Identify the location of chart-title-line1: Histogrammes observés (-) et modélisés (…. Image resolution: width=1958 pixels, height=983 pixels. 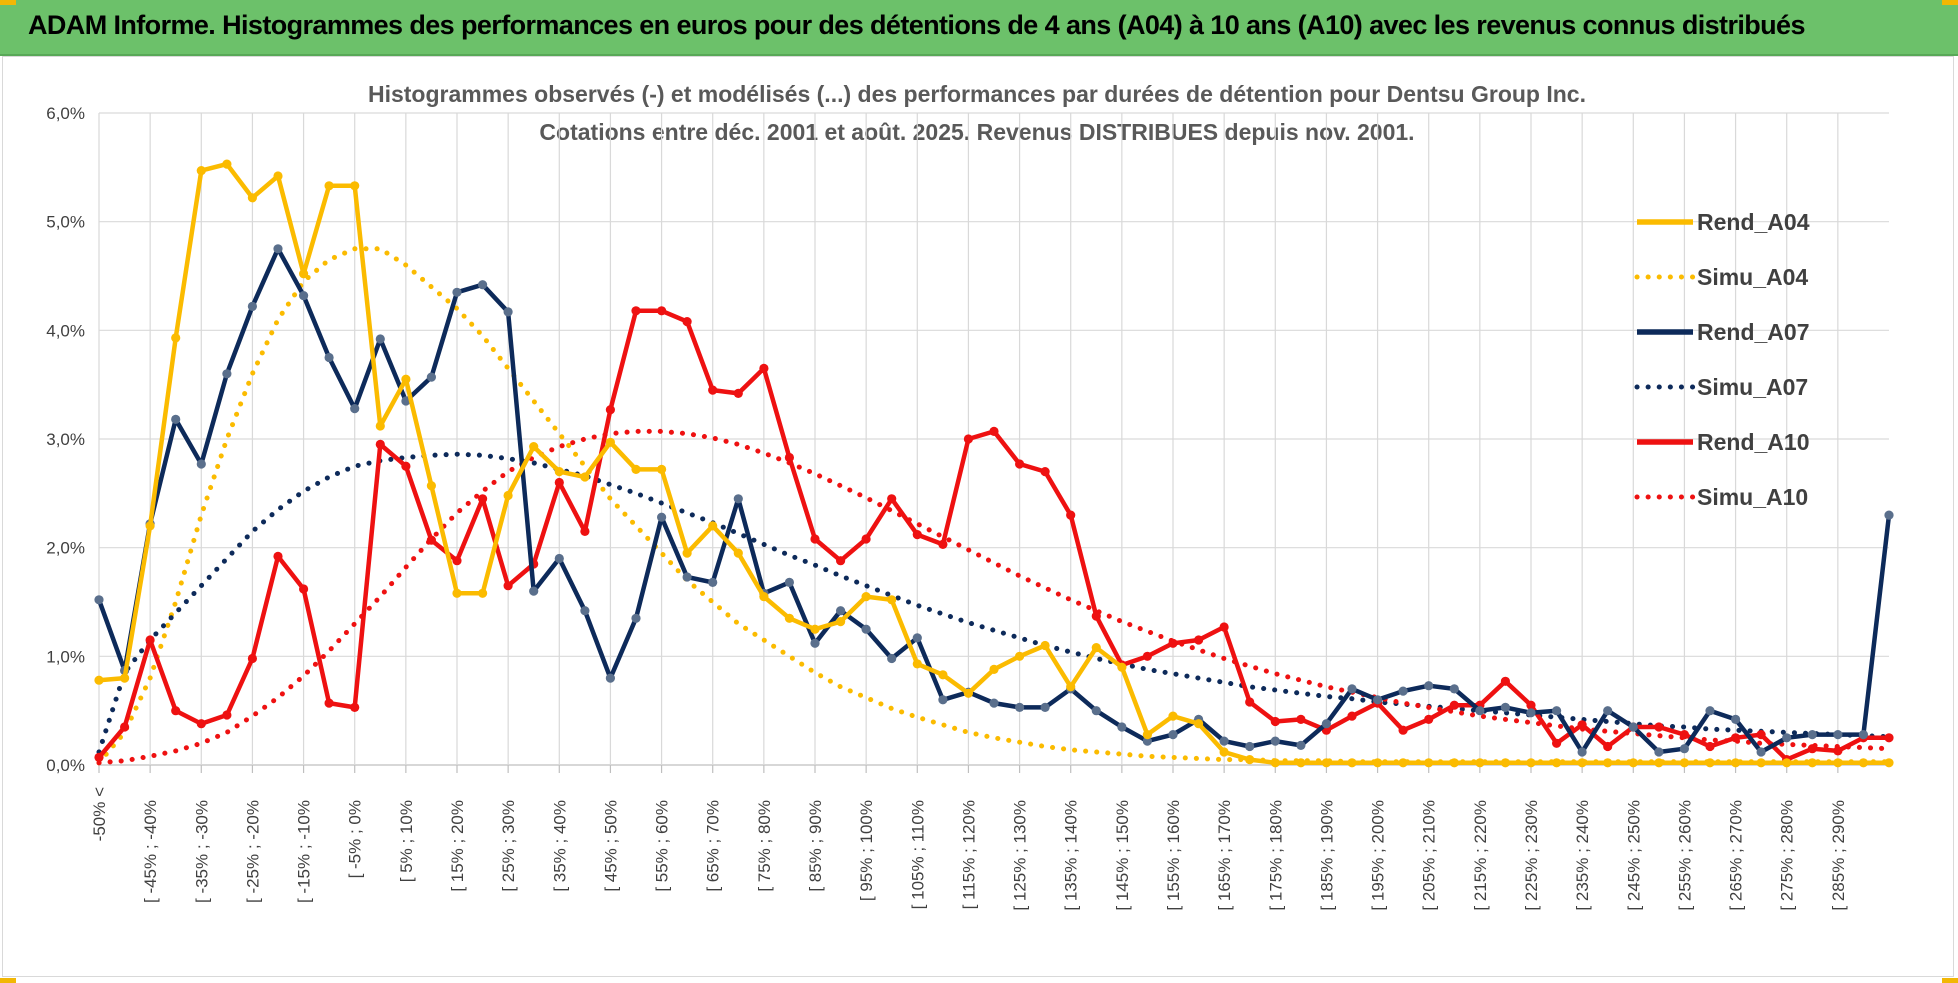
(977, 94).